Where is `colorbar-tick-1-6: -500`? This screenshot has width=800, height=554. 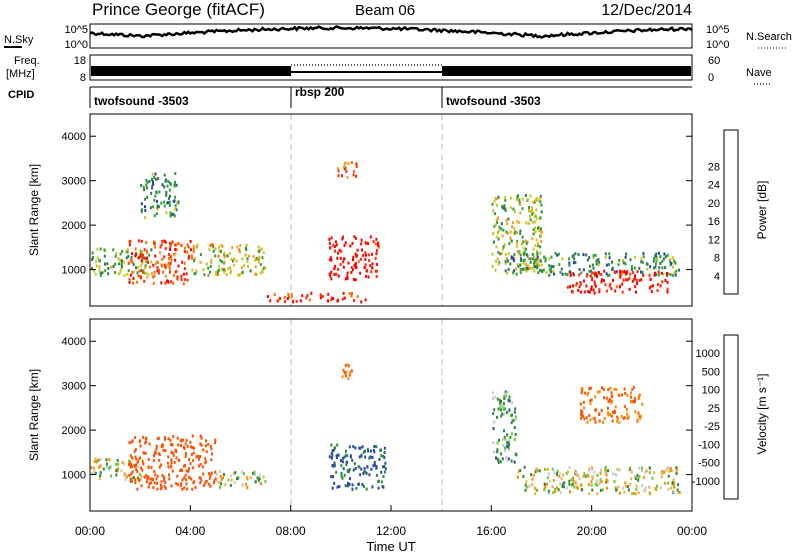 colorbar-tick-1-6: -500 is located at coordinates (709, 464).